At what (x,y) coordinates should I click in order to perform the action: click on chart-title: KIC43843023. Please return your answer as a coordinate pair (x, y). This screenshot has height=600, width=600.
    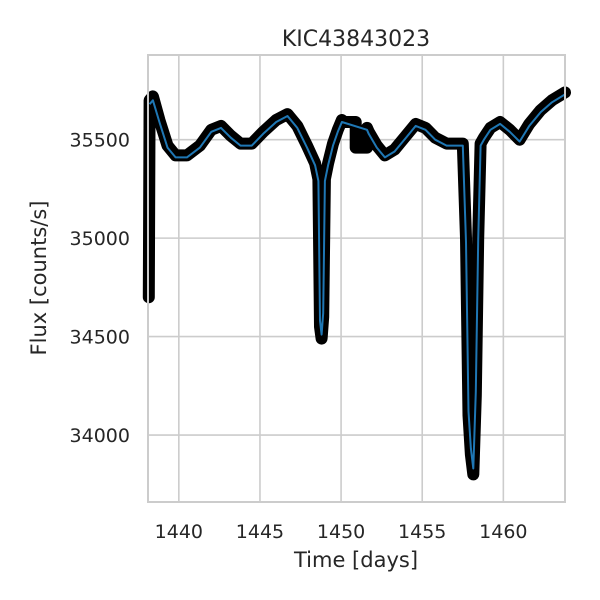
    Looking at the image, I should click on (356, 39).